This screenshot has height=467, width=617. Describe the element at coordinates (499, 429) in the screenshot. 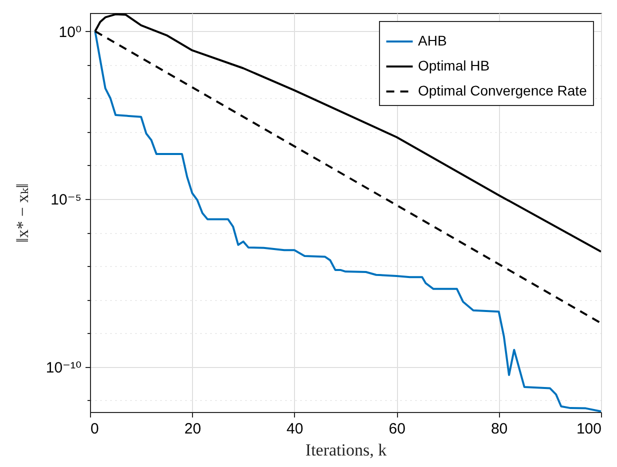

I see `x-tick-label: 80` at that location.